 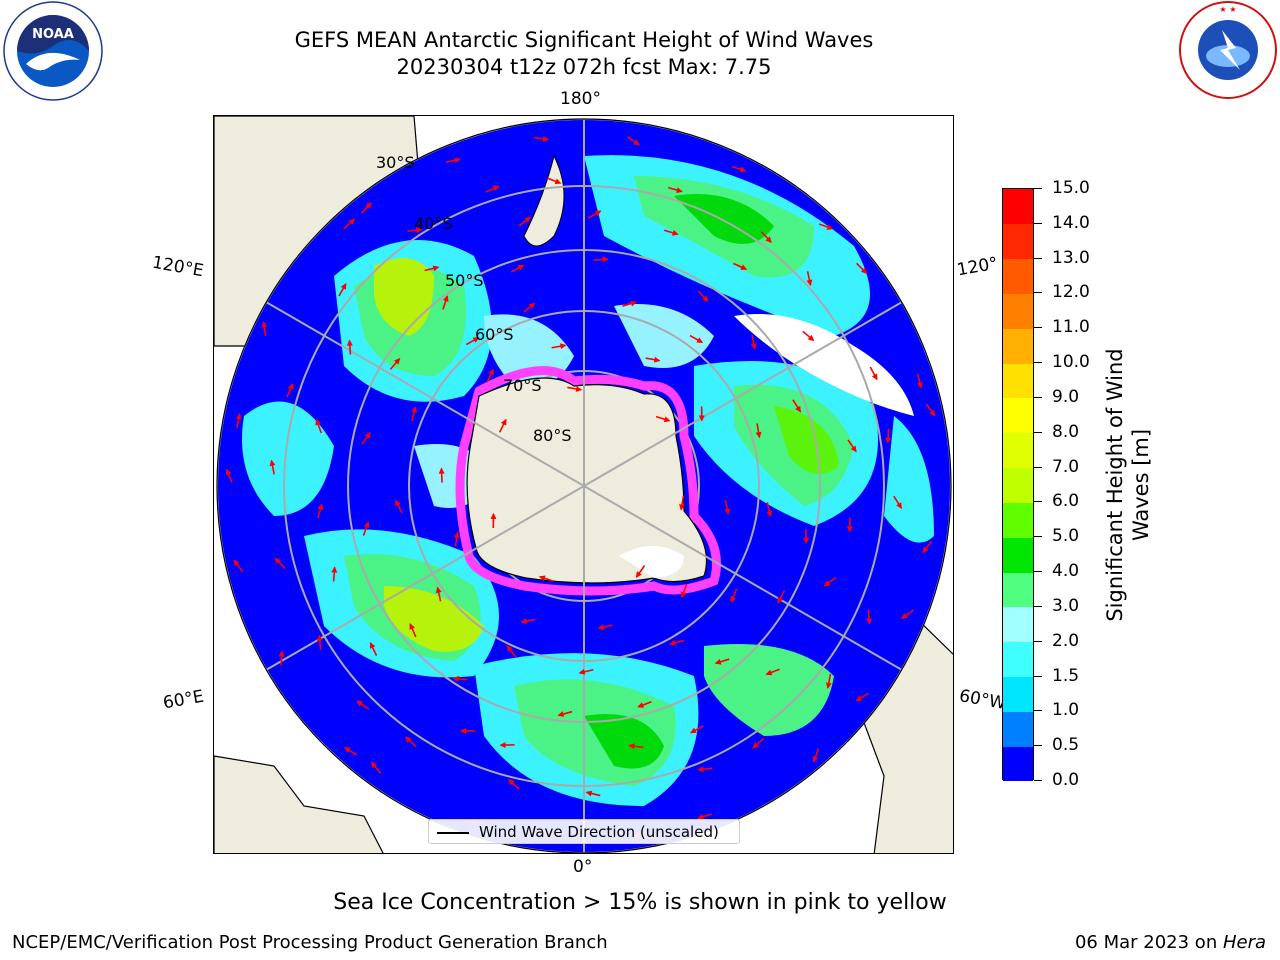 What do you see at coordinates (178, 267) in the screenshot?
I see `lon-label-120e: 120°E` at bounding box center [178, 267].